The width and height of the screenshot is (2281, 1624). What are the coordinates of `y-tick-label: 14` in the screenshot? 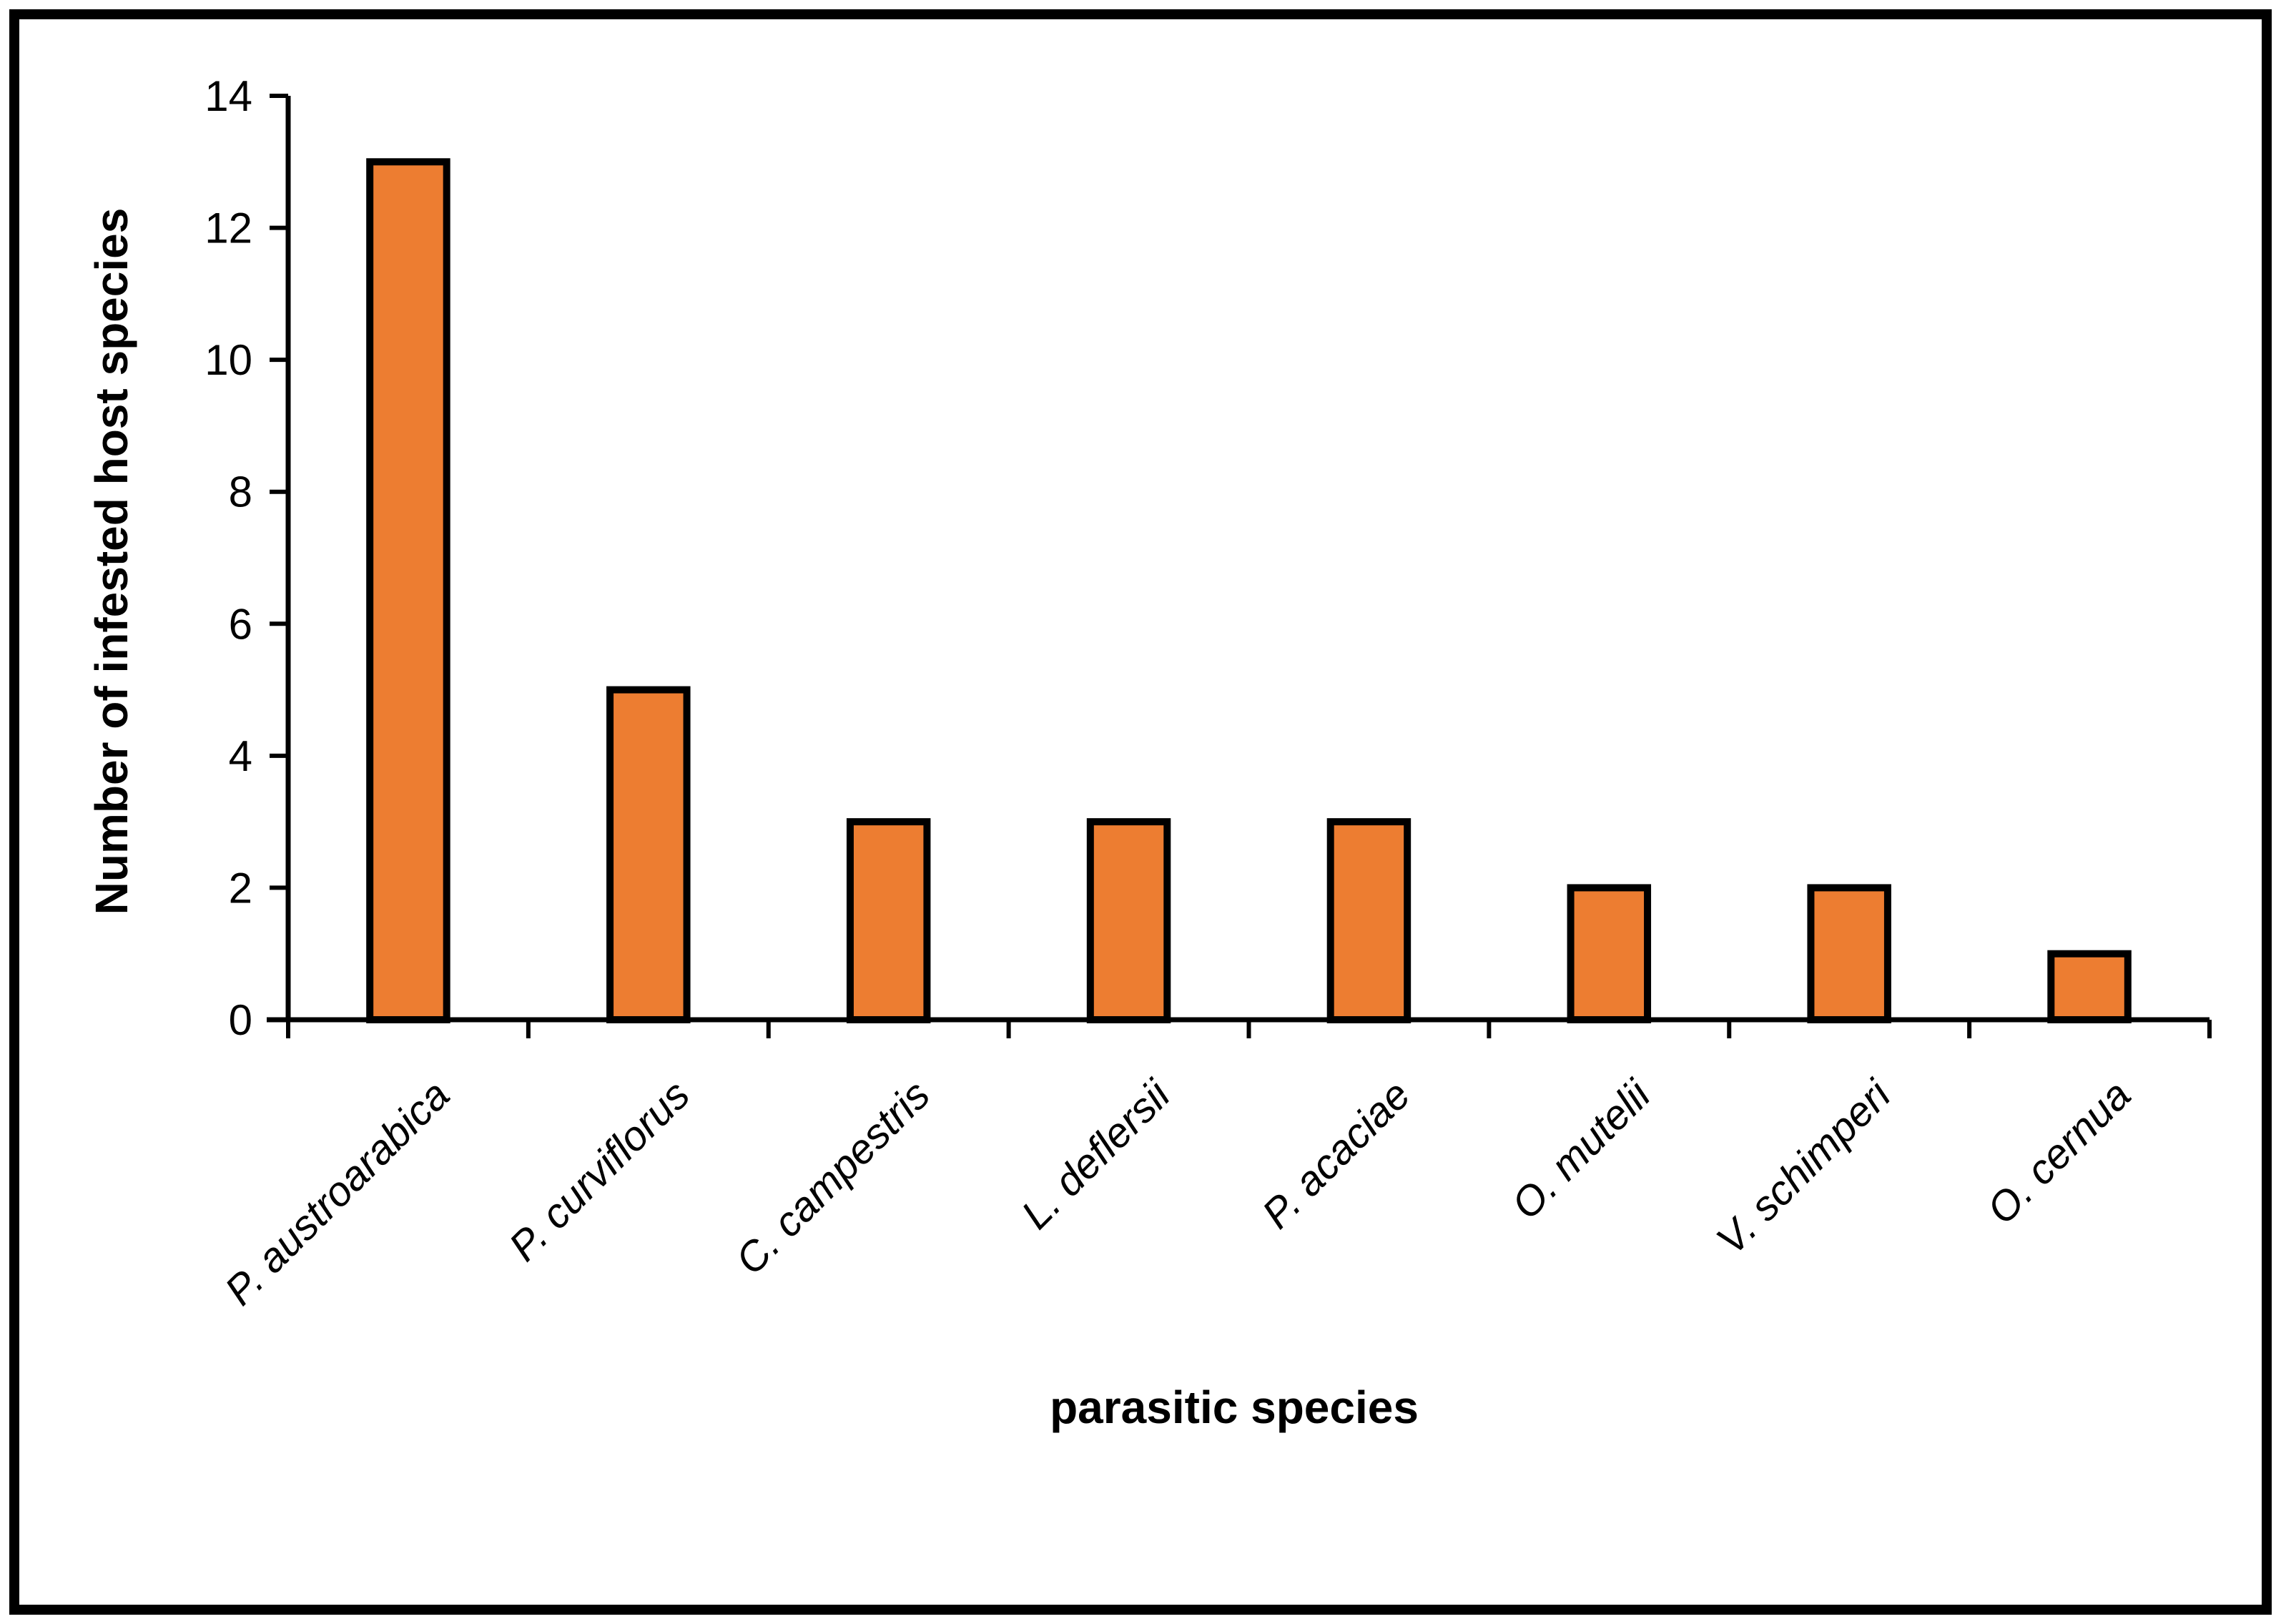 It's located at (228, 96).